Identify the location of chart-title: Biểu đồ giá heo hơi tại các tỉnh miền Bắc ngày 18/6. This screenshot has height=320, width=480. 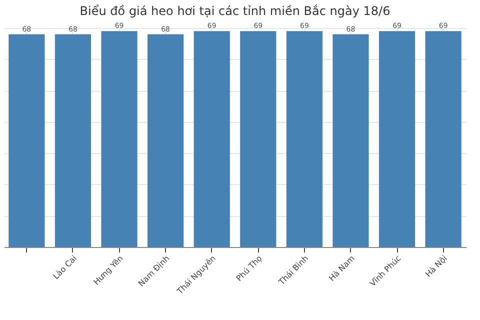
(235, 11).